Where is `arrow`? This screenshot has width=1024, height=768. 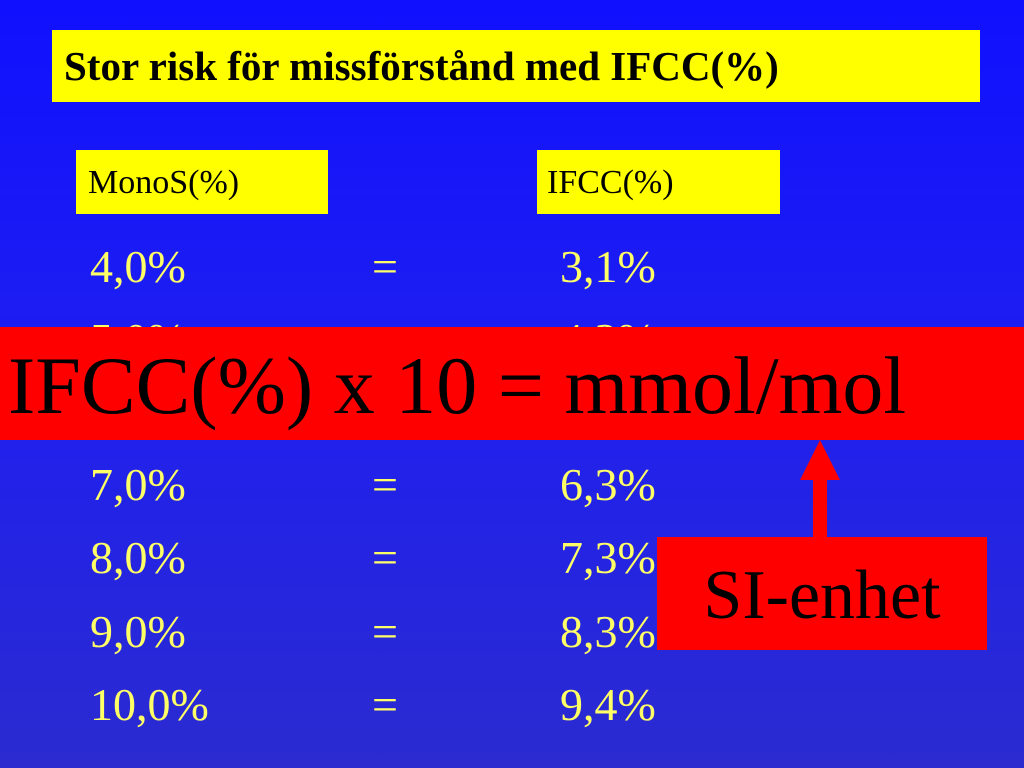 arrow is located at coordinates (820, 491).